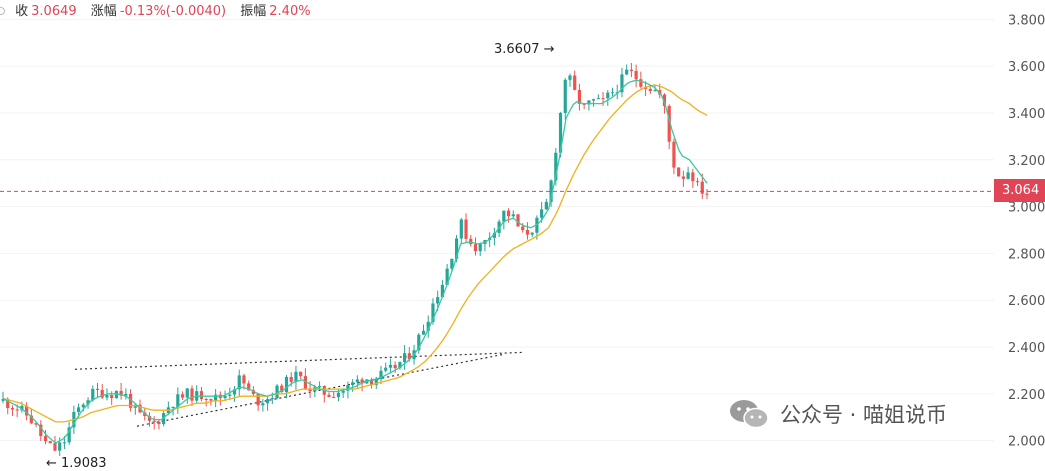 The image size is (1045, 471). Describe the element at coordinates (298, 360) in the screenshot. I see `upper-trendline` at that location.